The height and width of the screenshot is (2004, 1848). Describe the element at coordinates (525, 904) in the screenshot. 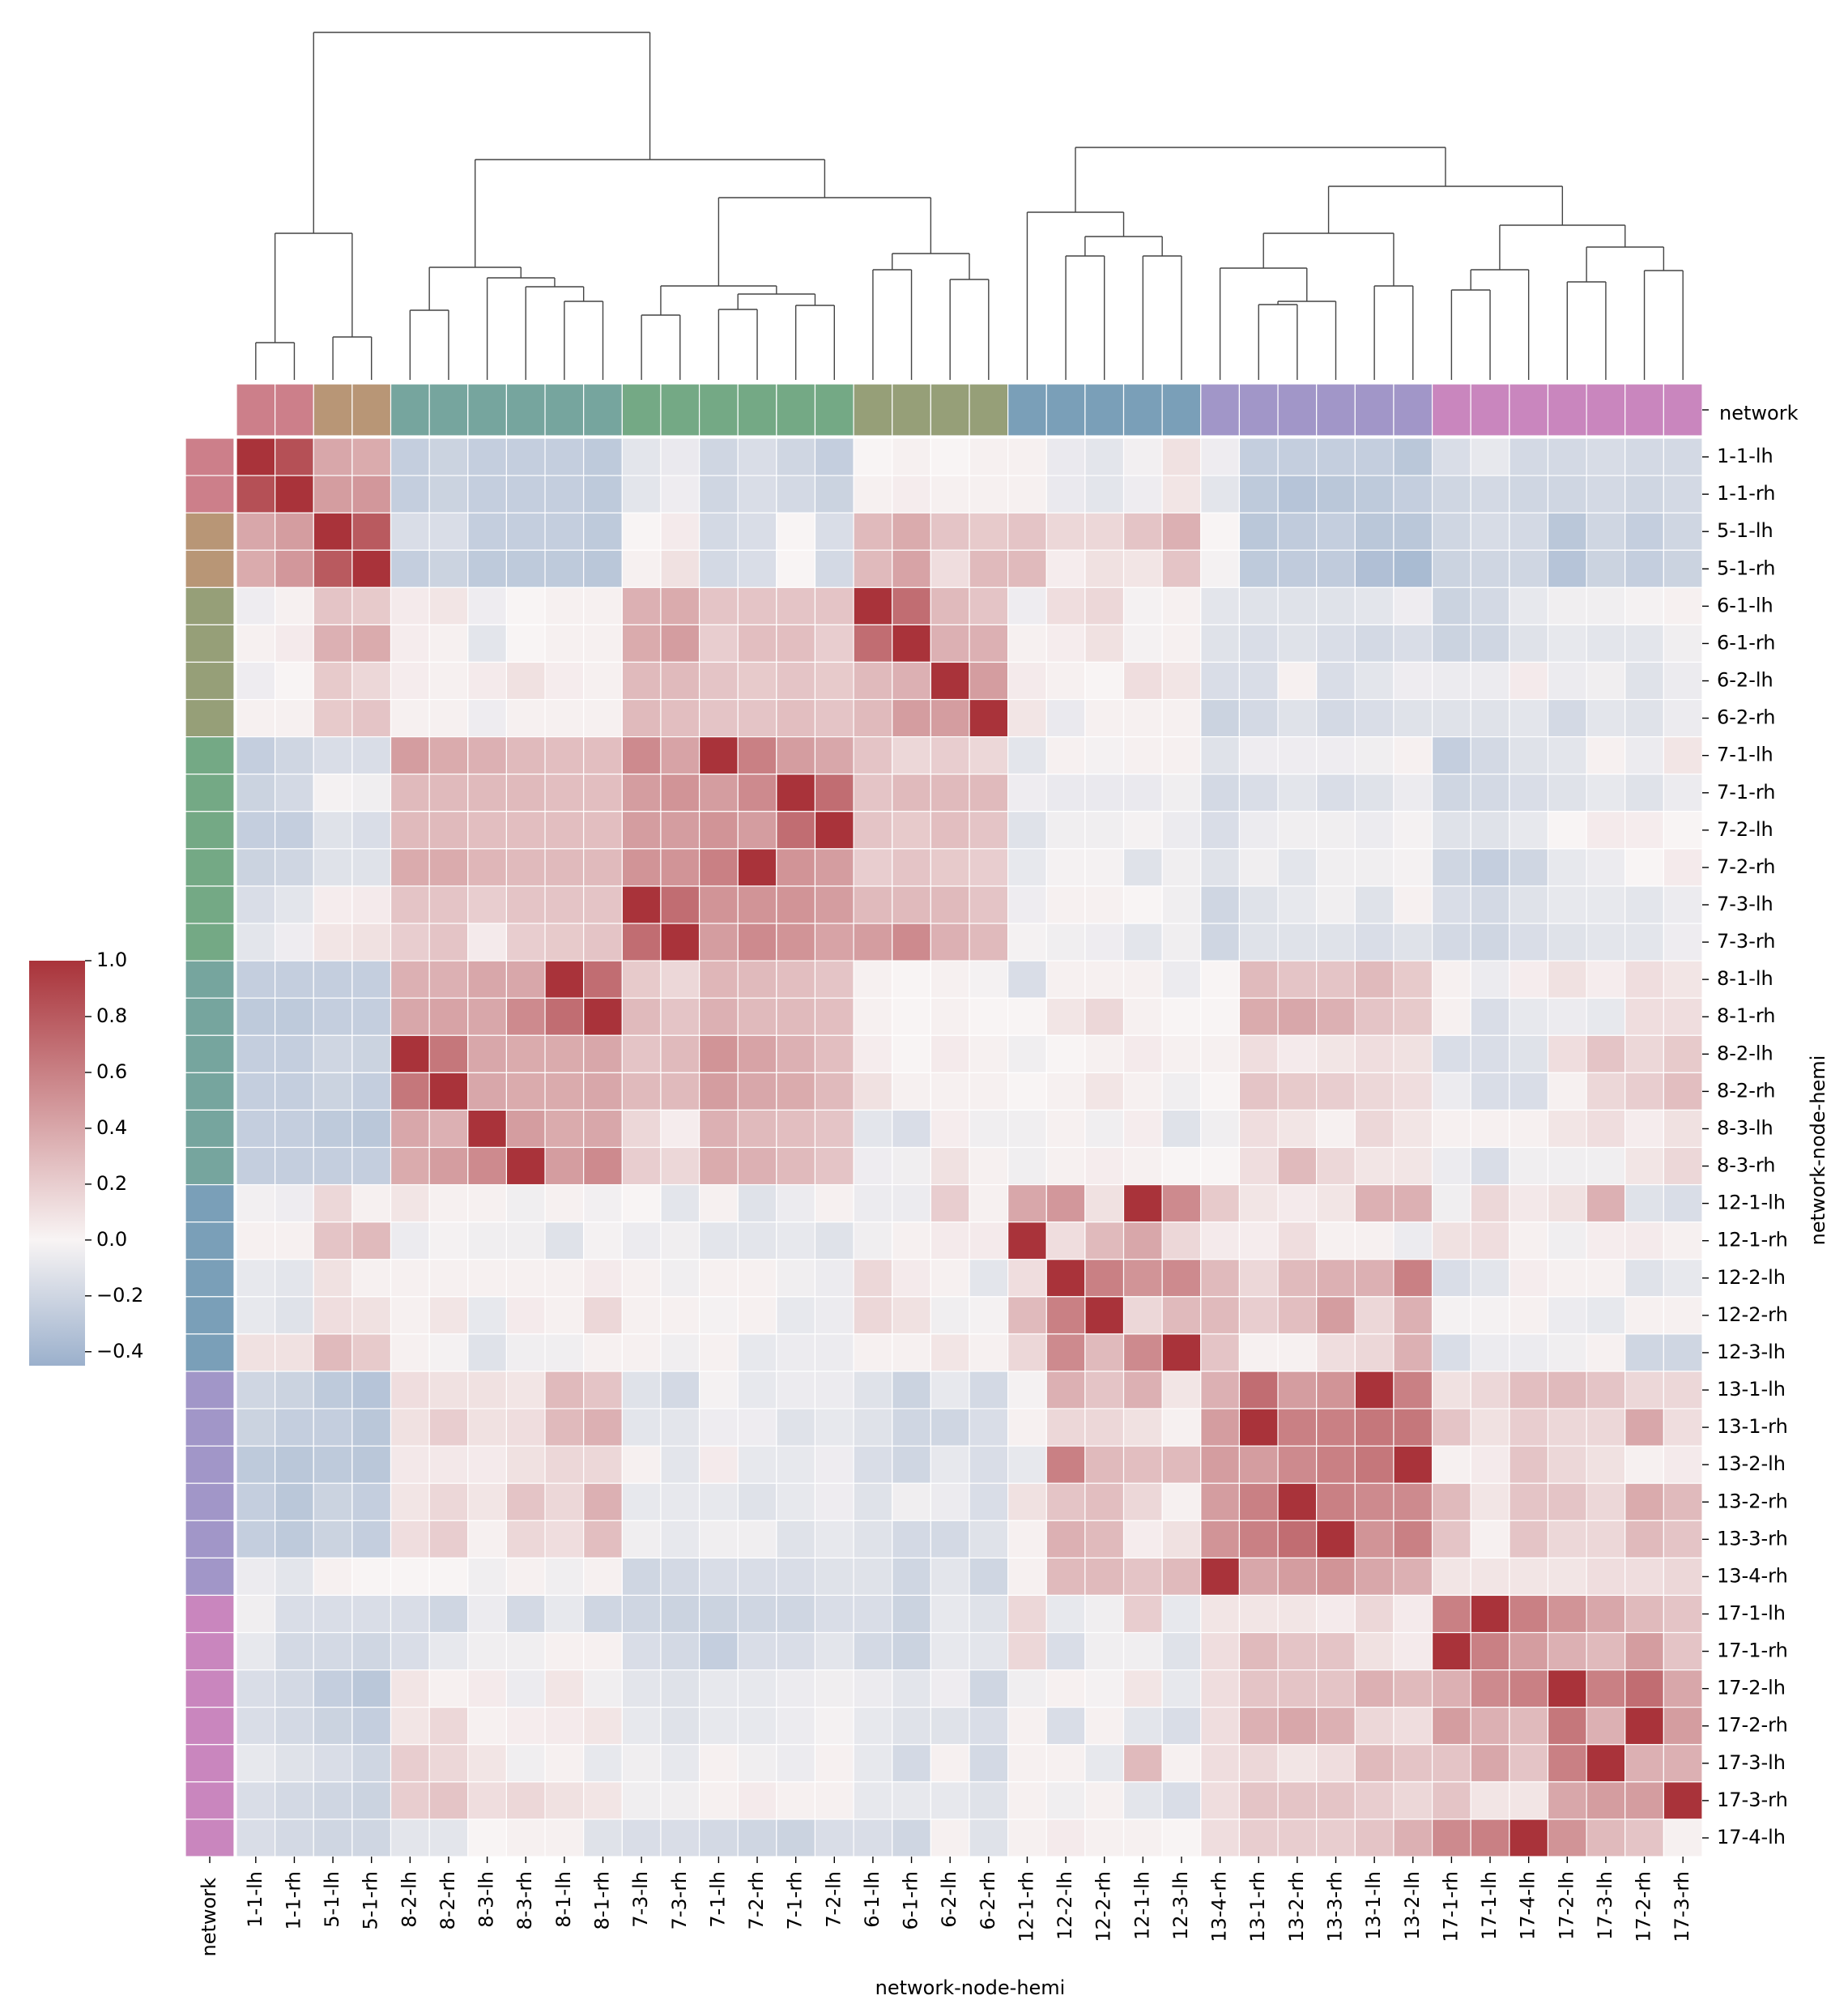

I see `heatmap-cell-7-3-lh-x-8-3-rh` at that location.